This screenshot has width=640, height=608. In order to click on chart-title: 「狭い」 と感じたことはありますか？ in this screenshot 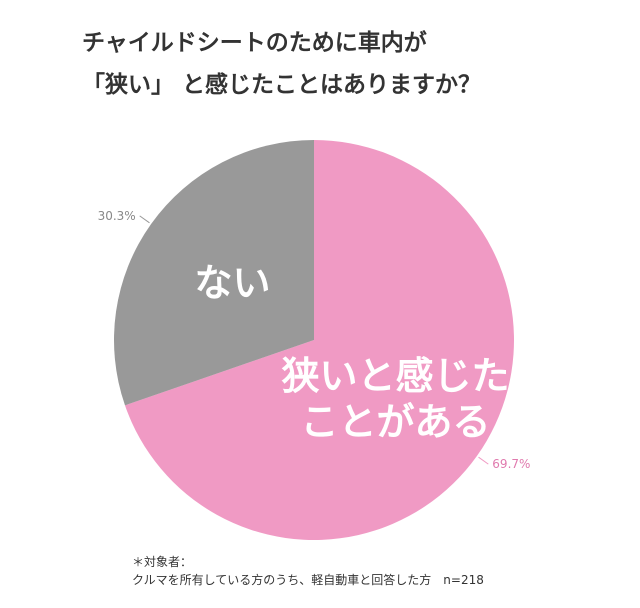, I will do `click(281, 84)`.